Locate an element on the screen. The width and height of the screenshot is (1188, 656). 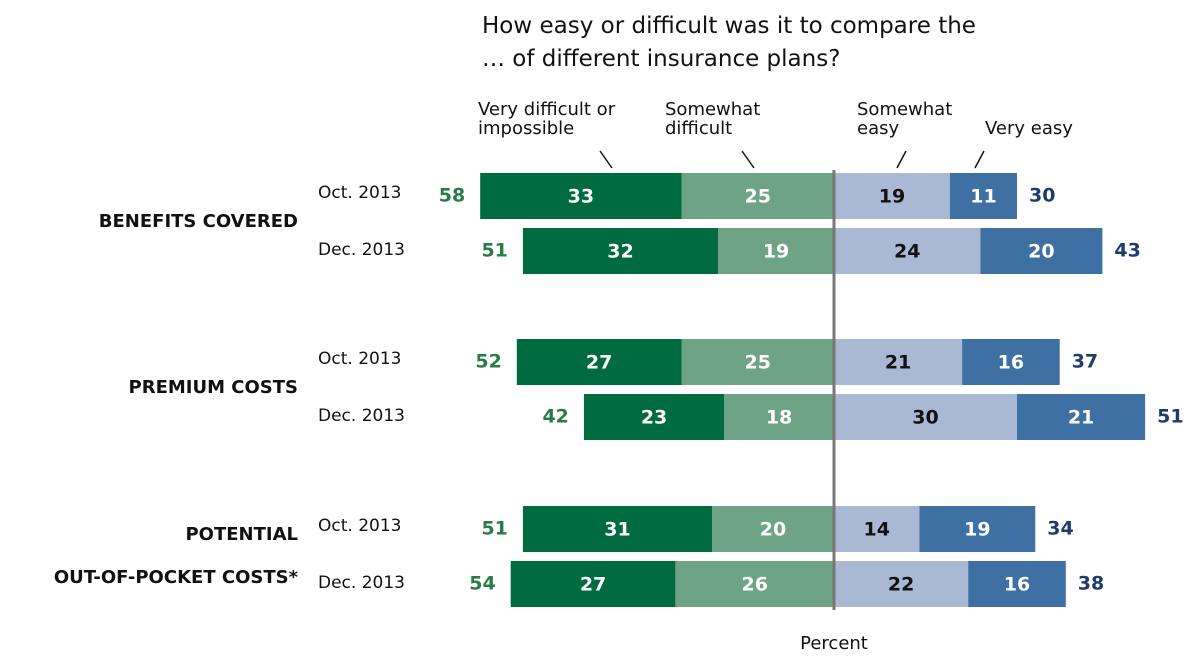
value-label: 33 is located at coordinates (581, 197).